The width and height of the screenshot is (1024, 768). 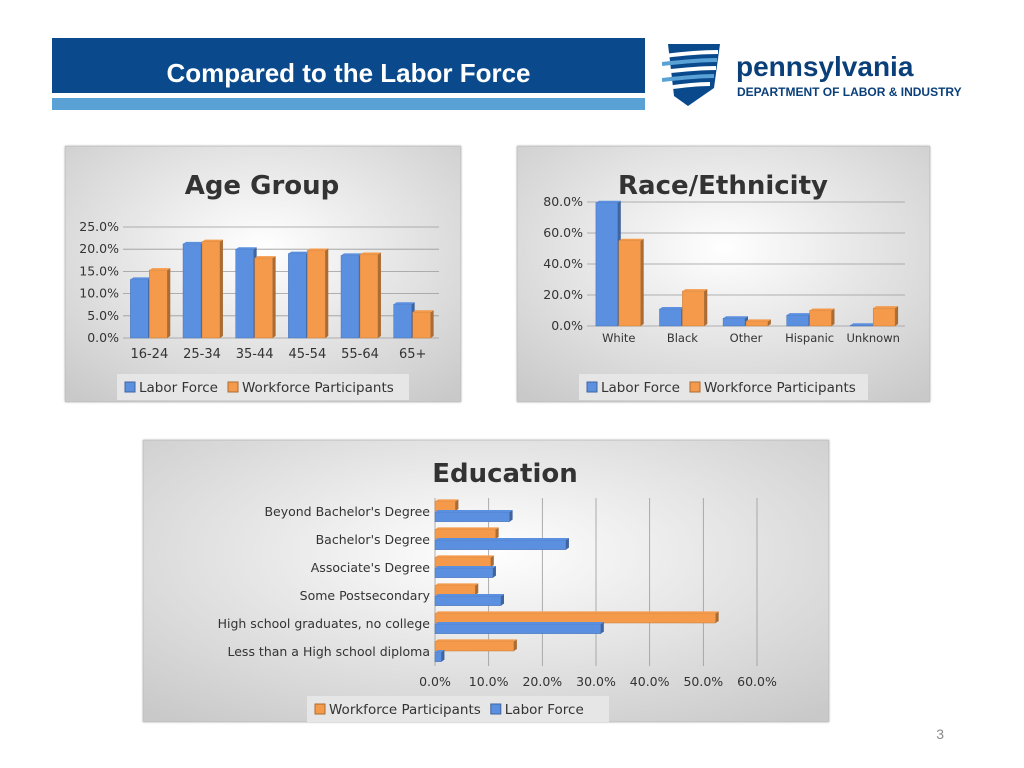 What do you see at coordinates (348, 104) in the screenshot?
I see `title-stripe` at bounding box center [348, 104].